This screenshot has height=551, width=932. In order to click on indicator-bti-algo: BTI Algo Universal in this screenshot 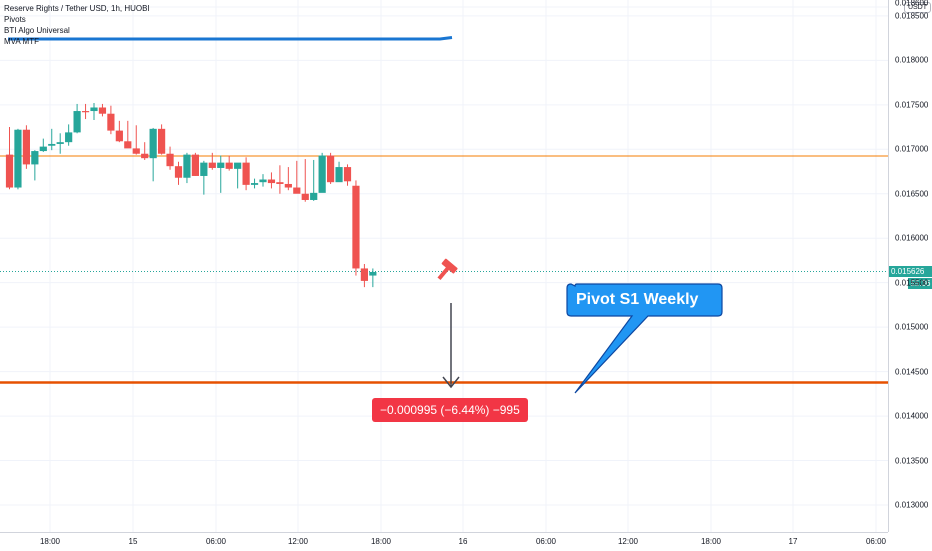, I will do `click(37, 30)`.